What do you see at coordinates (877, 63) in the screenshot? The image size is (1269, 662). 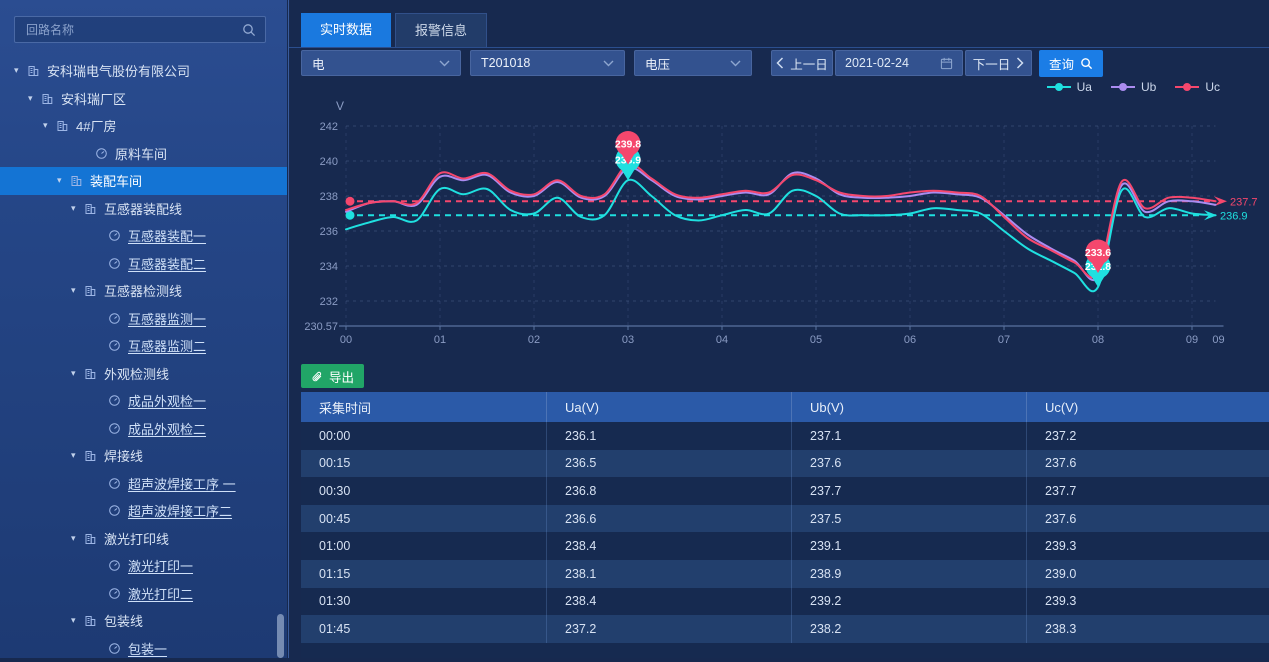 I see `date-value: 2021-02-24` at bounding box center [877, 63].